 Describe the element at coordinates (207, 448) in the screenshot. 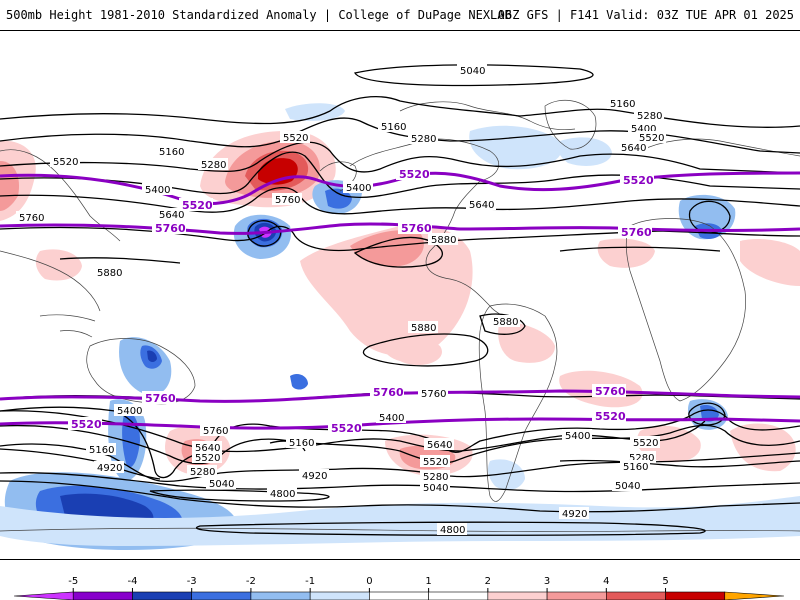

I see `label-5640-s: 5640` at that location.